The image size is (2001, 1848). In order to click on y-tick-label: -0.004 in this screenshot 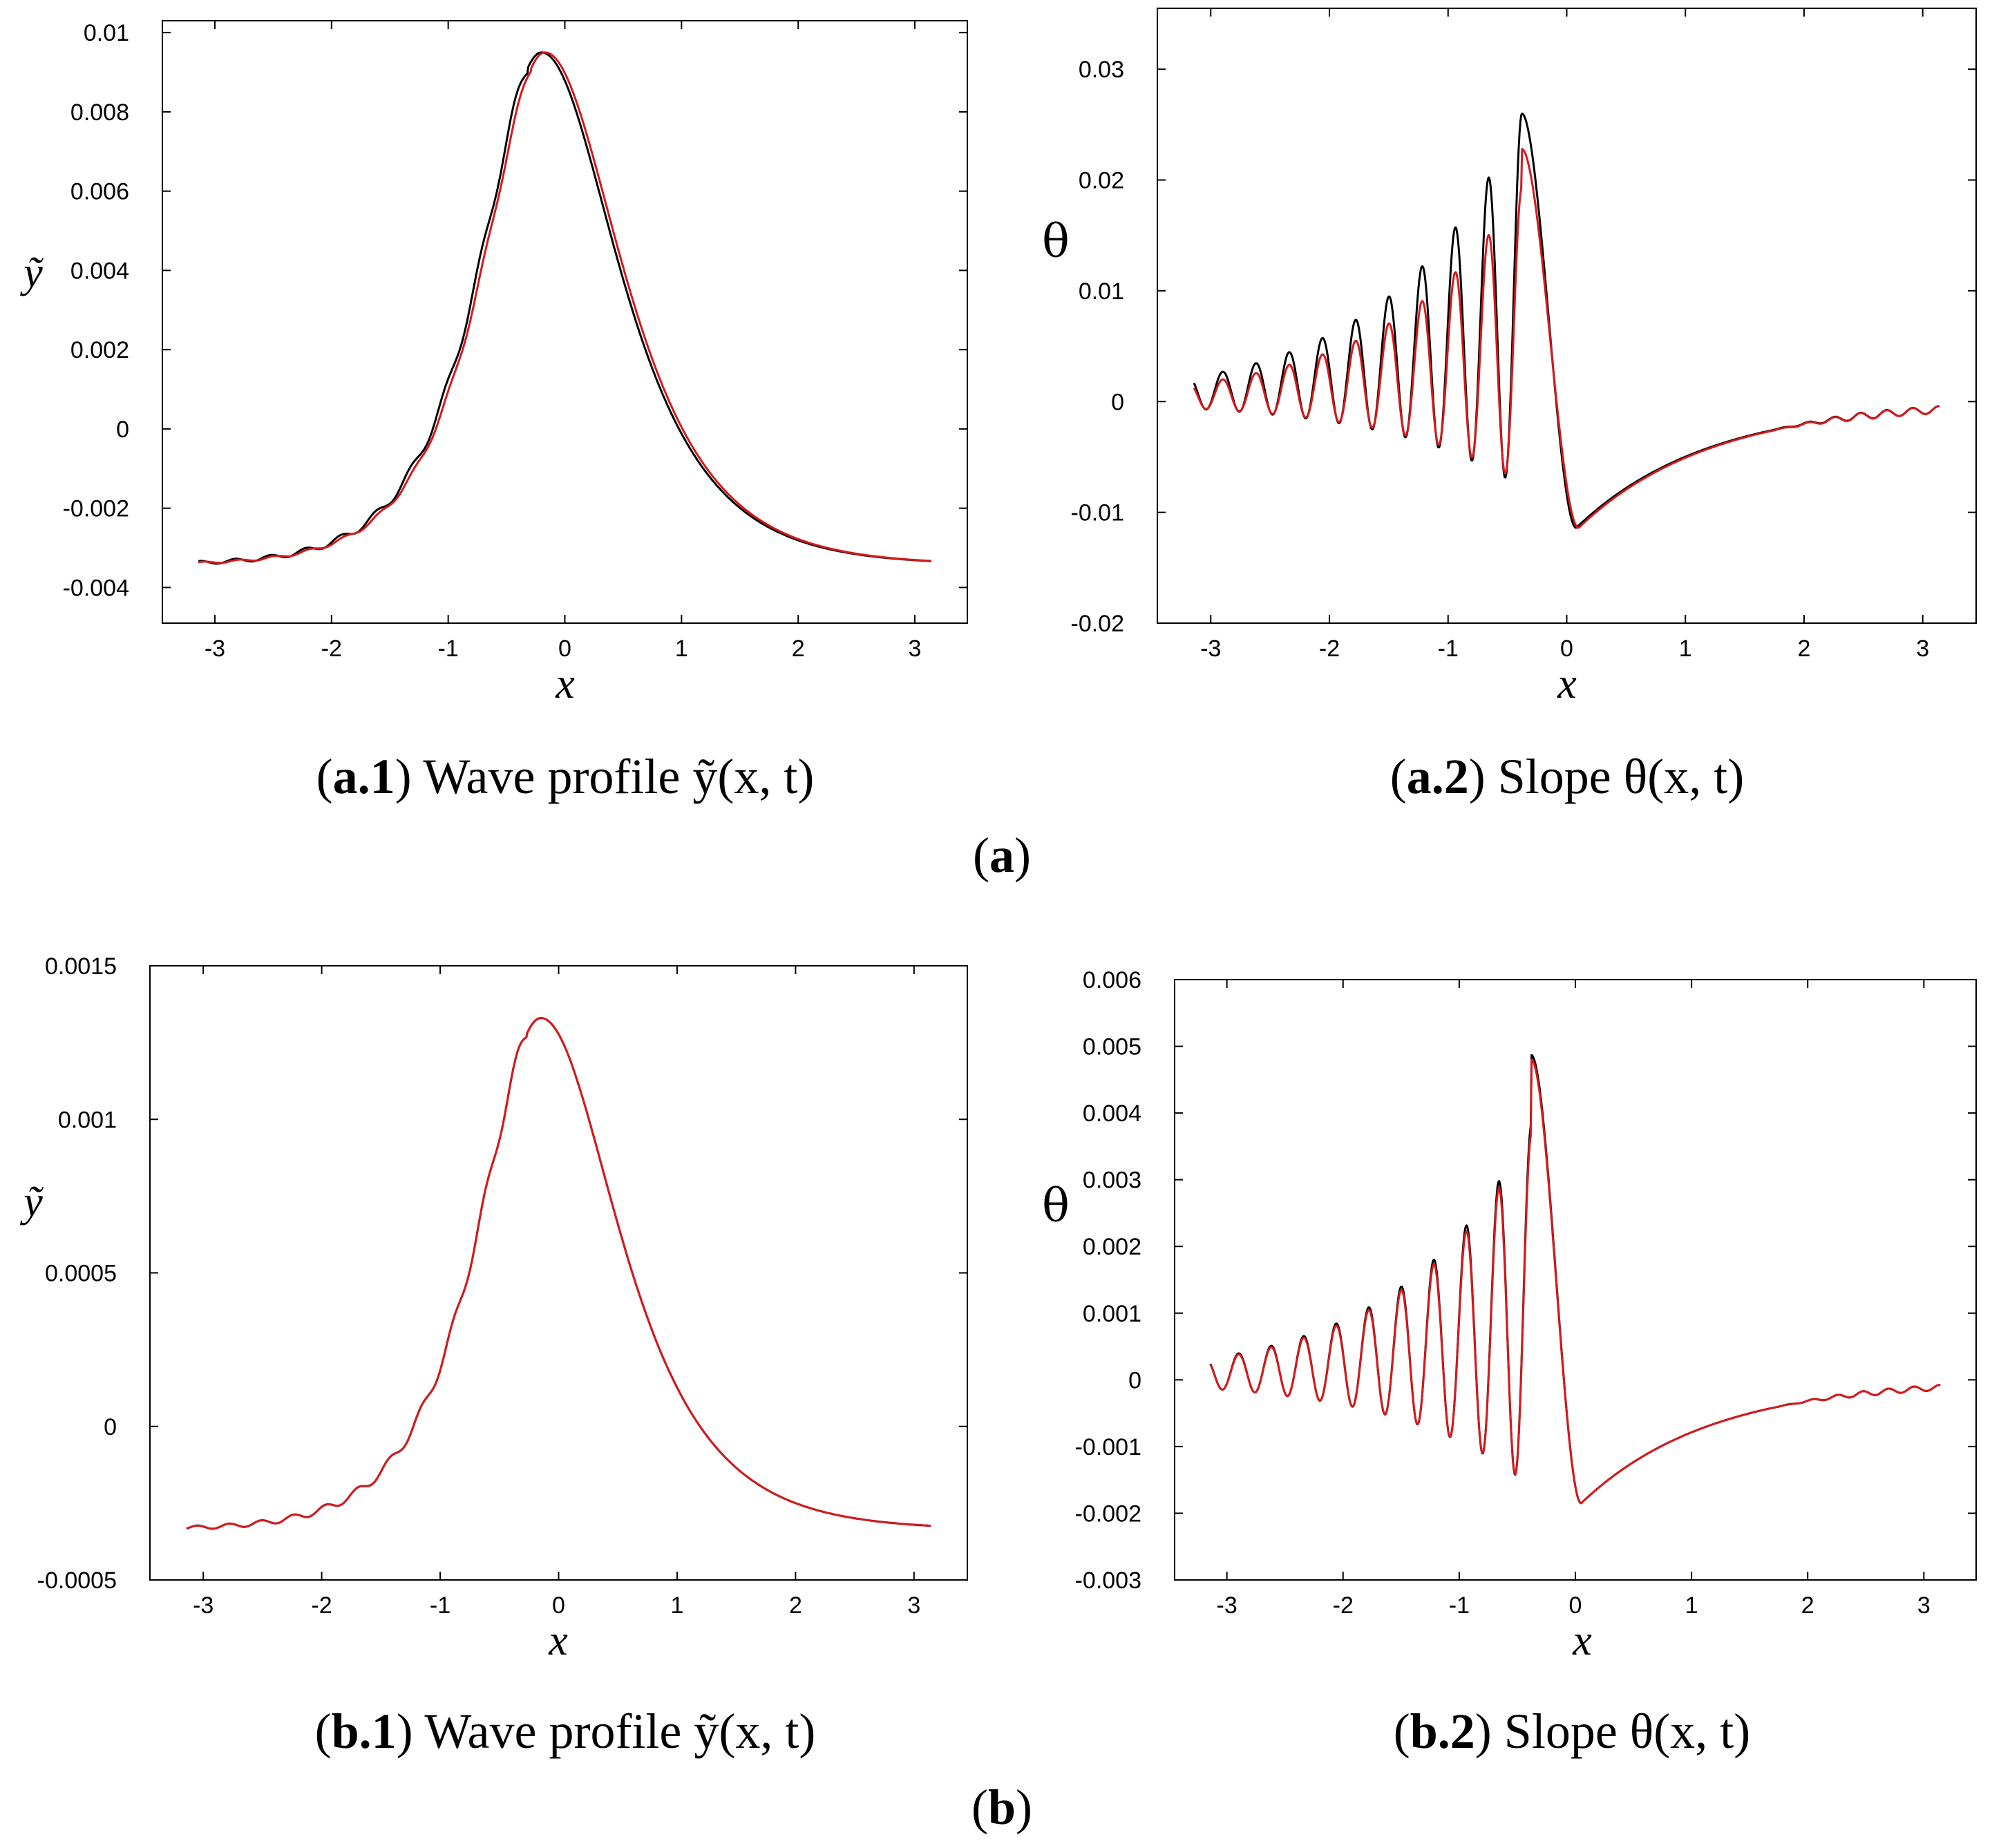, I will do `click(96, 588)`.